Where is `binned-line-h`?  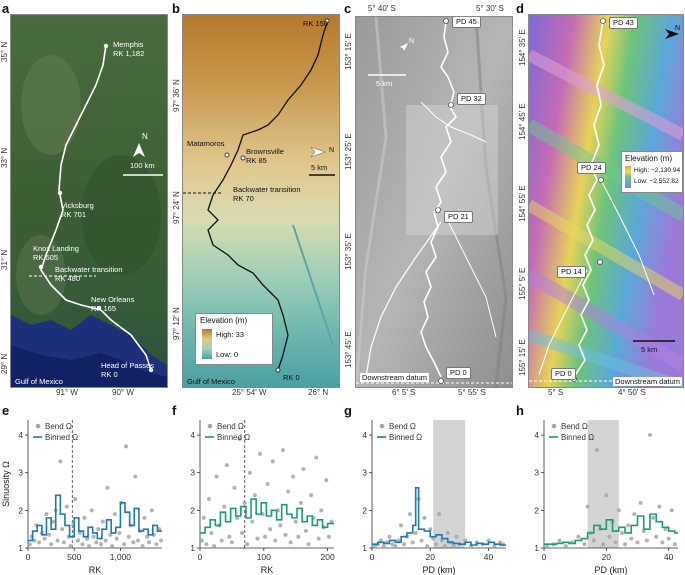
binned-line-h is located at coordinates (611, 529).